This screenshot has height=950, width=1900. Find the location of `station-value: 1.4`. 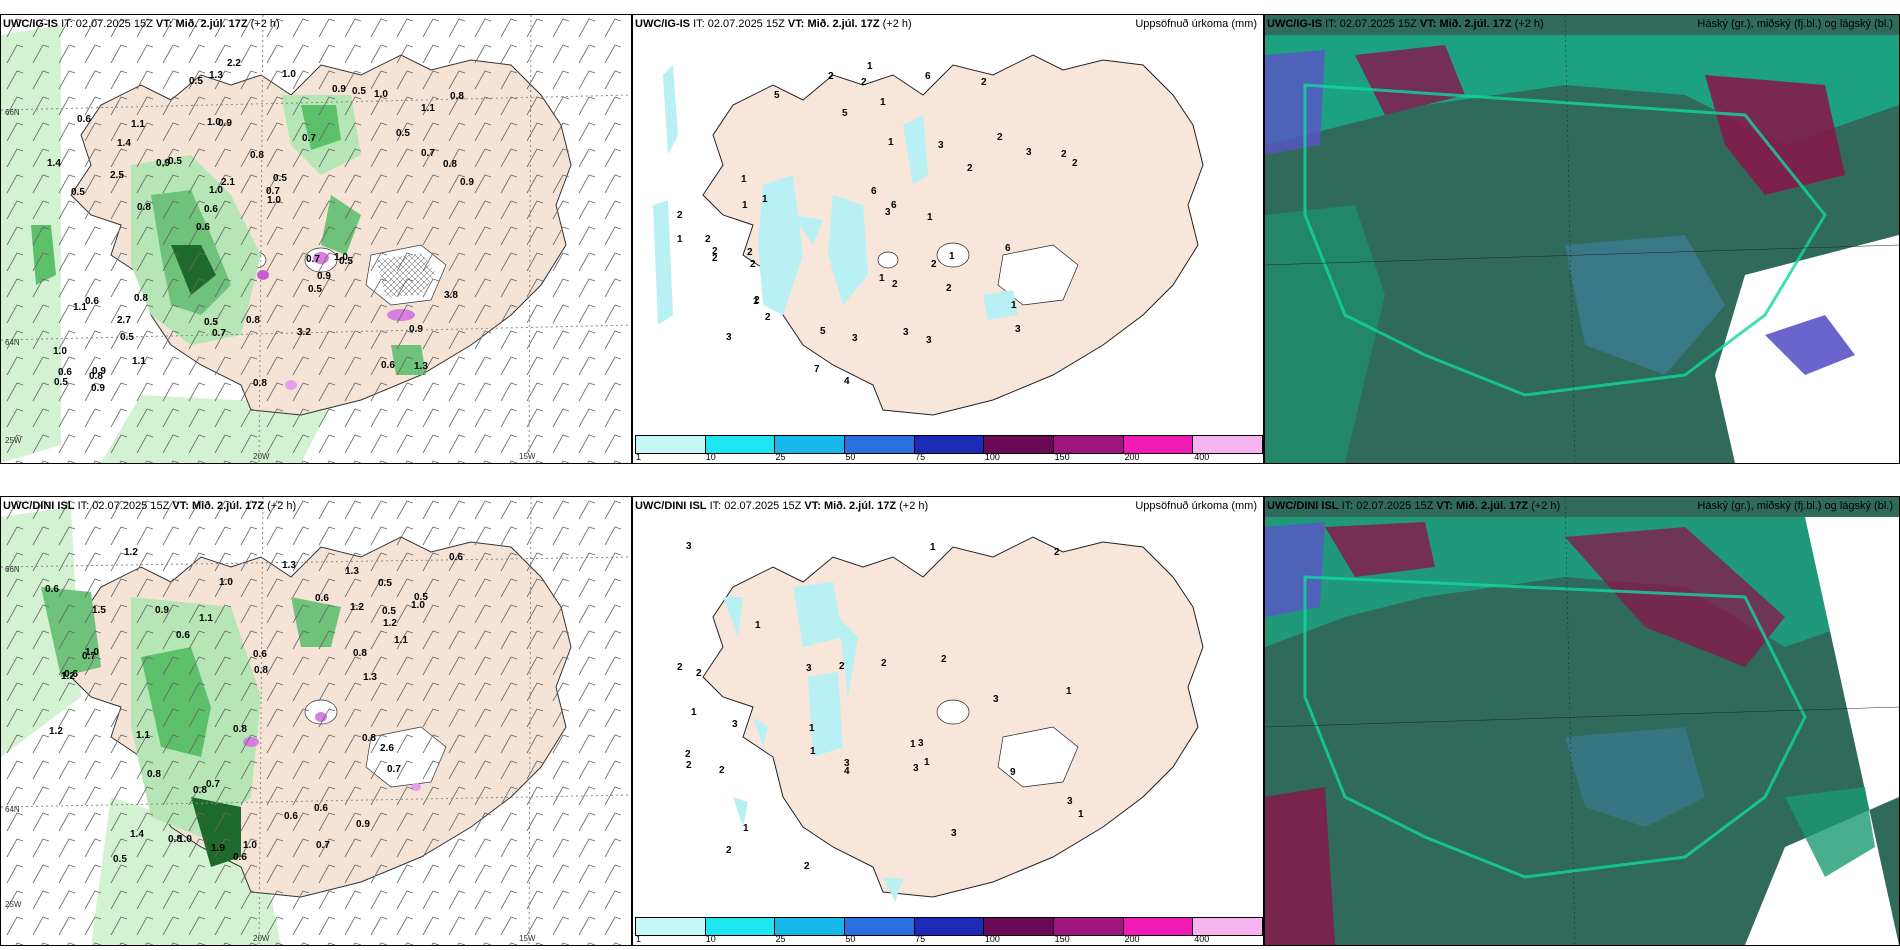

station-value: 1.4 is located at coordinates (137, 834).